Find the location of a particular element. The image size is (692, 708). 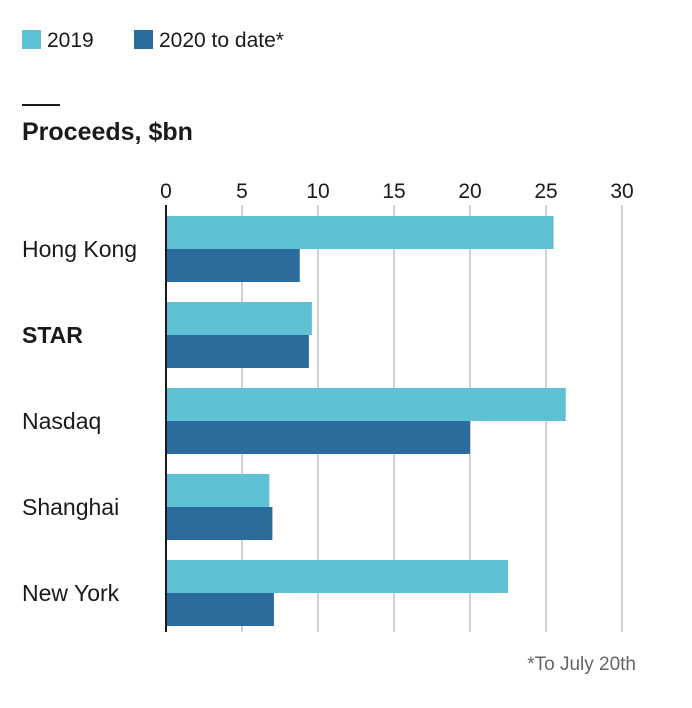

x-tick-label-5: 5 is located at coordinates (242, 191).